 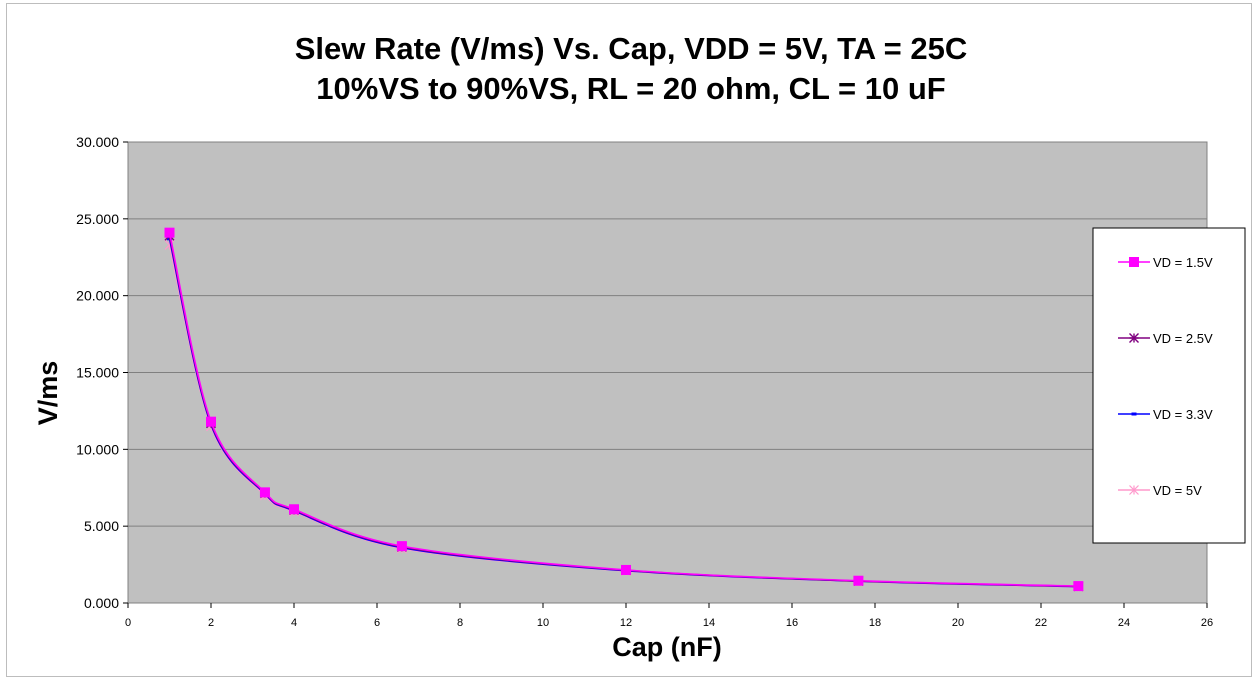 What do you see at coordinates (875, 623) in the screenshot?
I see `x-tick-label: 18` at bounding box center [875, 623].